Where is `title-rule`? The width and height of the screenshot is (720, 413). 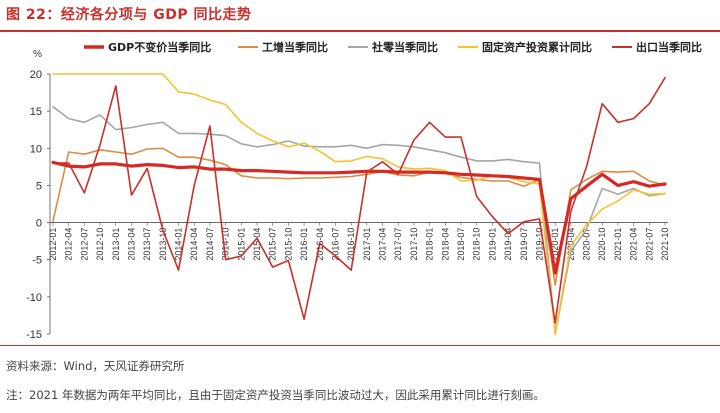 title-rule is located at coordinates (360, 31).